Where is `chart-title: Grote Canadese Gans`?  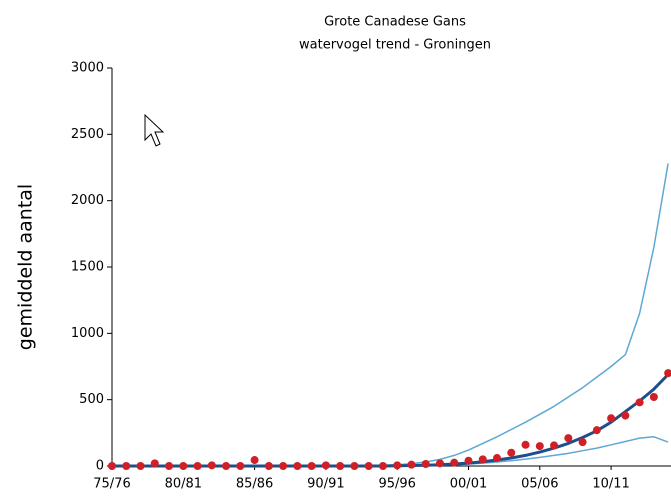
chart-title: Grote Canadese Gans is located at coordinates (395, 22).